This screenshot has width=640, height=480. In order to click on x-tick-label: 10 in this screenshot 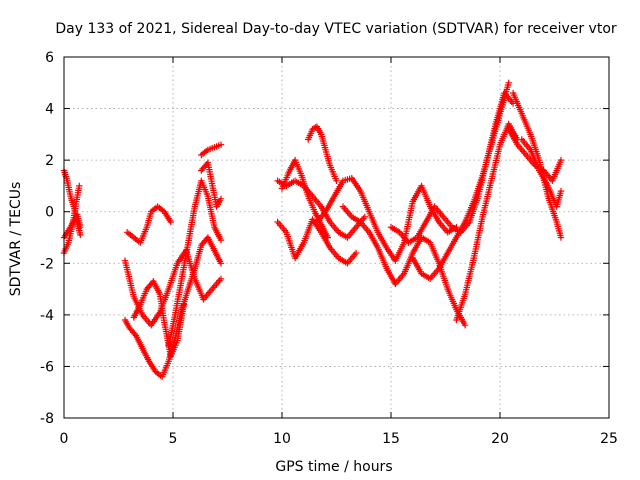, I will do `click(282, 439)`.